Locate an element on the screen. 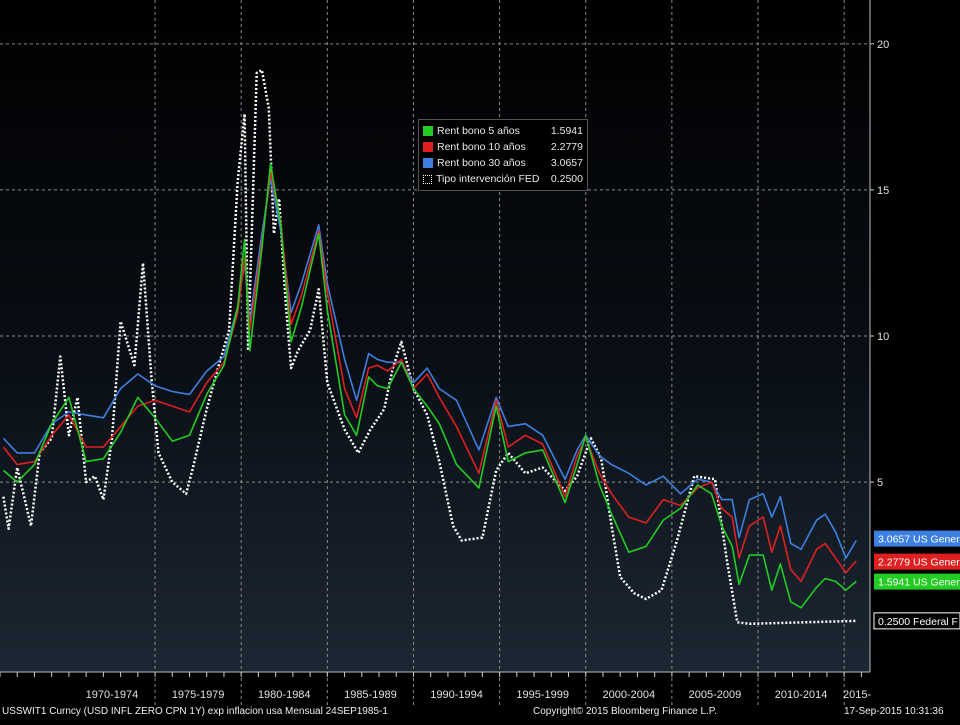  legend-label-10y: Rent bono 10 años is located at coordinates (481, 147).